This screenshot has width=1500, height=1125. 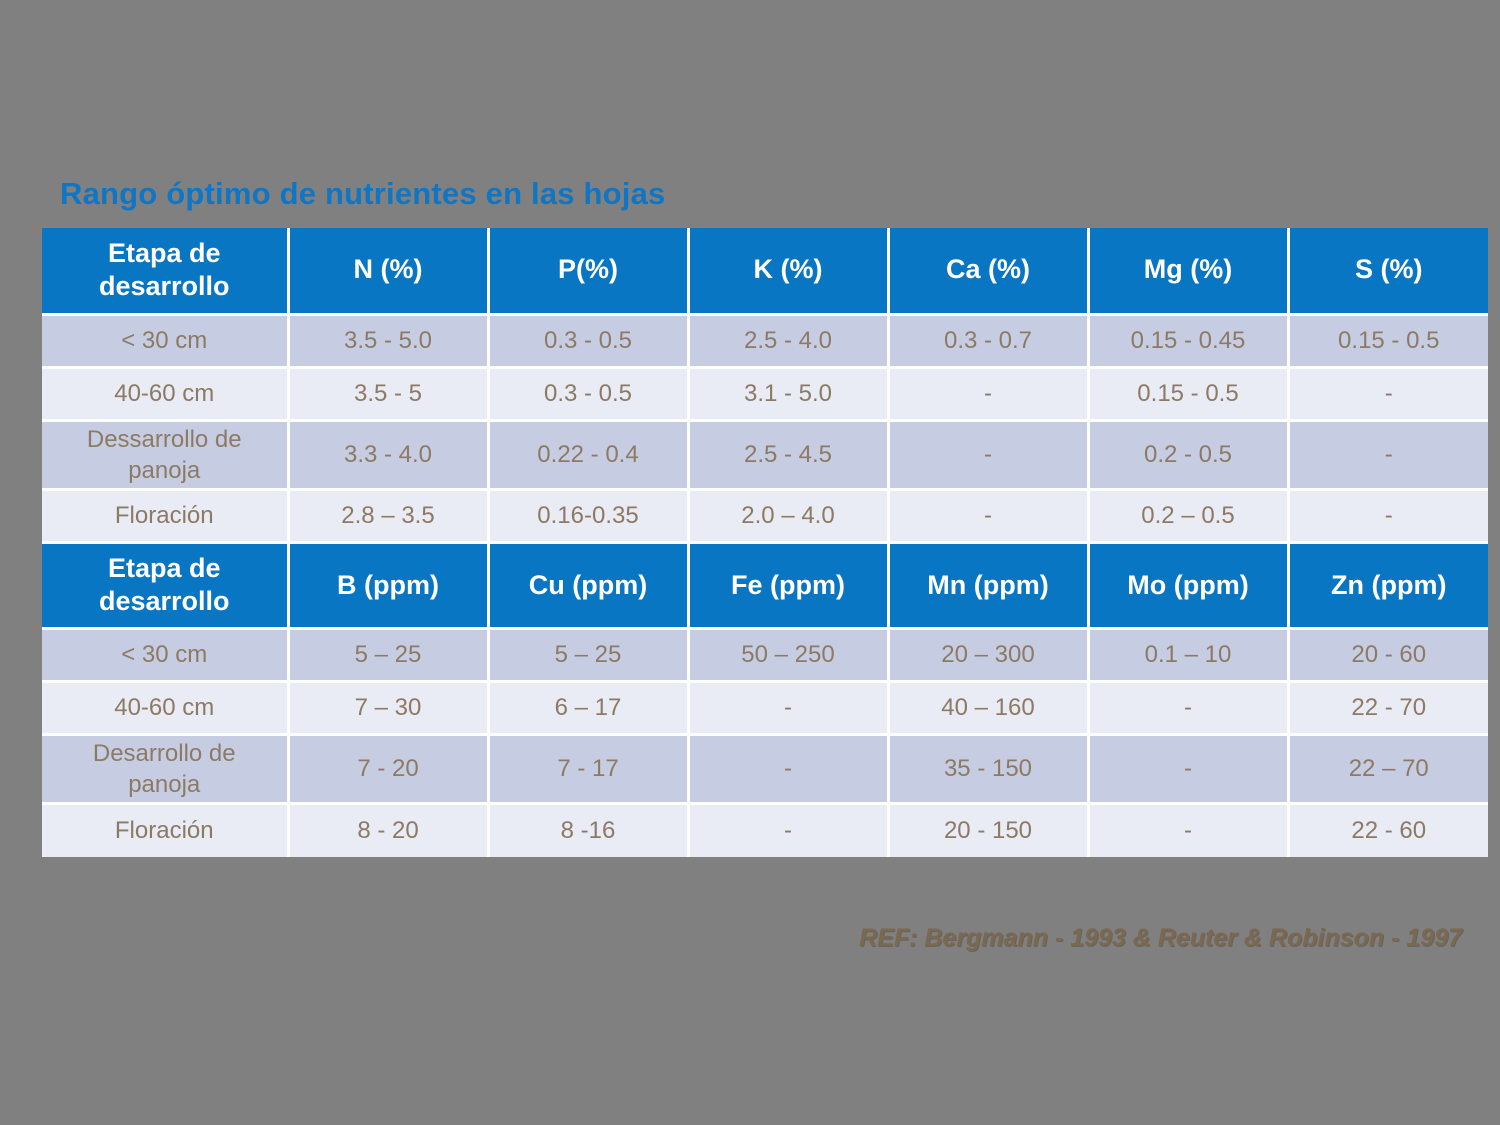 I want to click on micronutrients-ppm-header-cell-5: Mo (ppm), so click(x=1188, y=585).